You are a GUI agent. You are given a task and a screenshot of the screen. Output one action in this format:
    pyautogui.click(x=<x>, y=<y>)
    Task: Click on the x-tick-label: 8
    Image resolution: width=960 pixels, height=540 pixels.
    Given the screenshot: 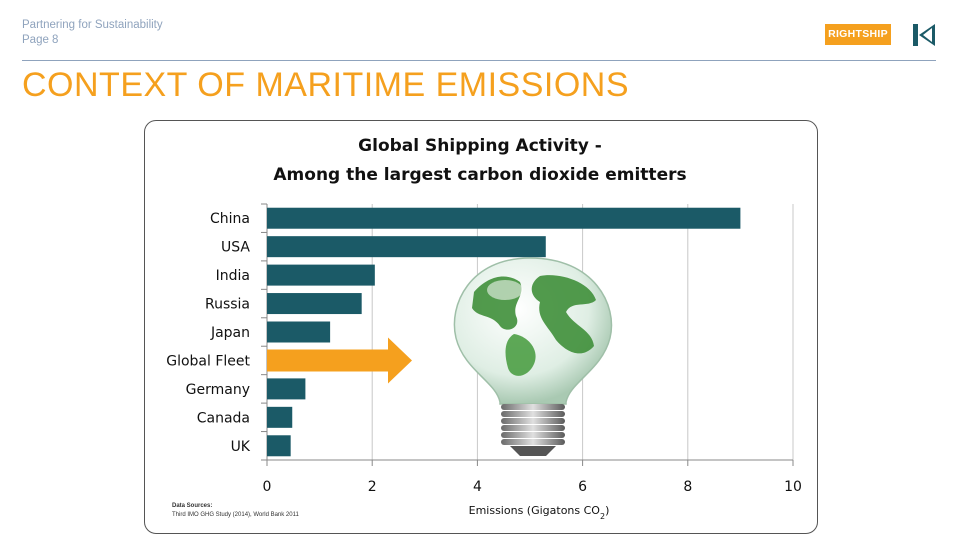 What is the action you would take?
    pyautogui.click(x=687, y=487)
    